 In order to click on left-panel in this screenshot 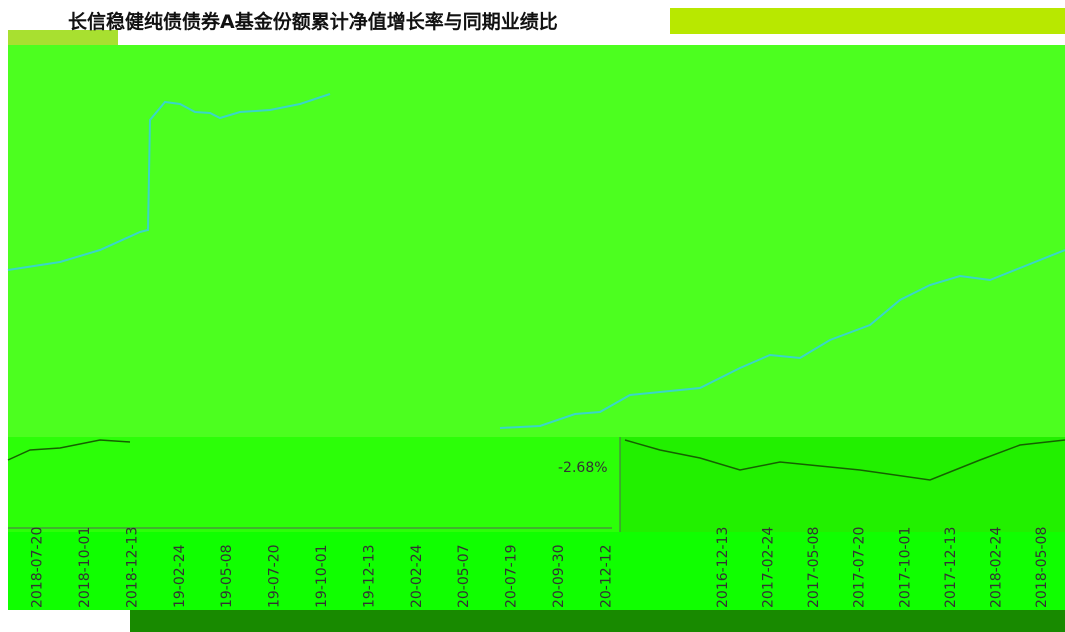, I will do `click(314, 484)`.